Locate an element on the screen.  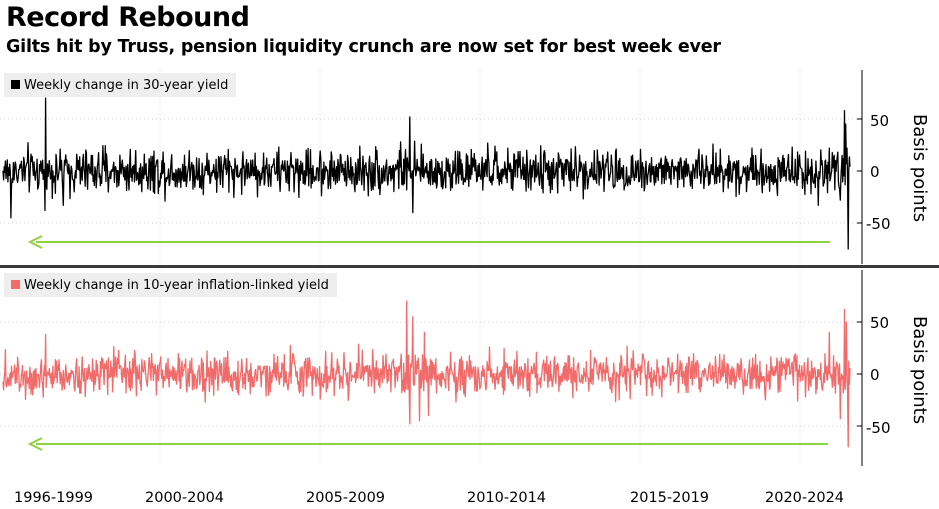
green-arrow-top is located at coordinates (428, 242).